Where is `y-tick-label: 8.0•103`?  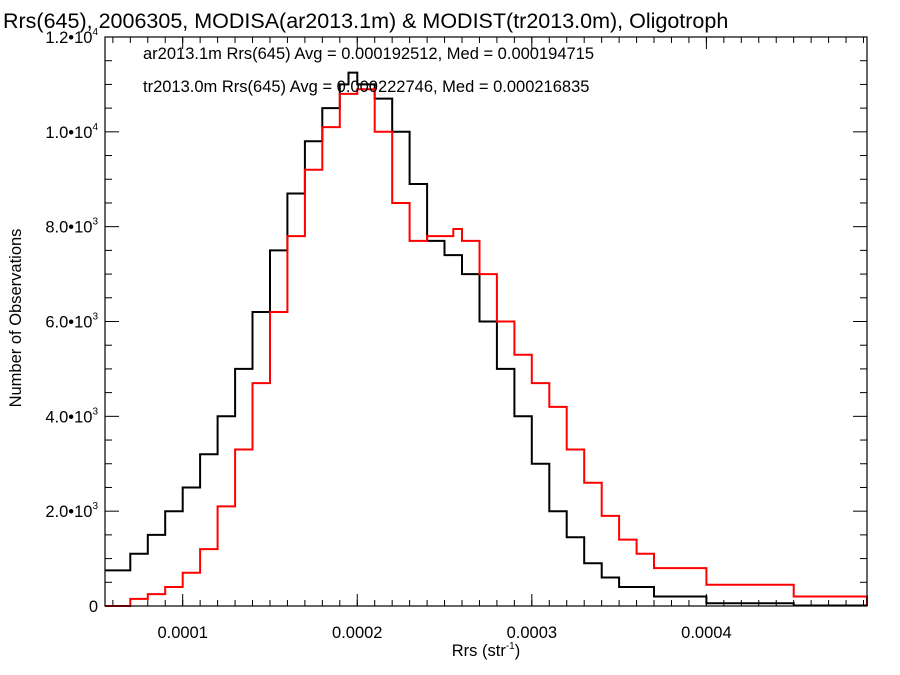
y-tick-label: 8.0•103 is located at coordinates (71, 227).